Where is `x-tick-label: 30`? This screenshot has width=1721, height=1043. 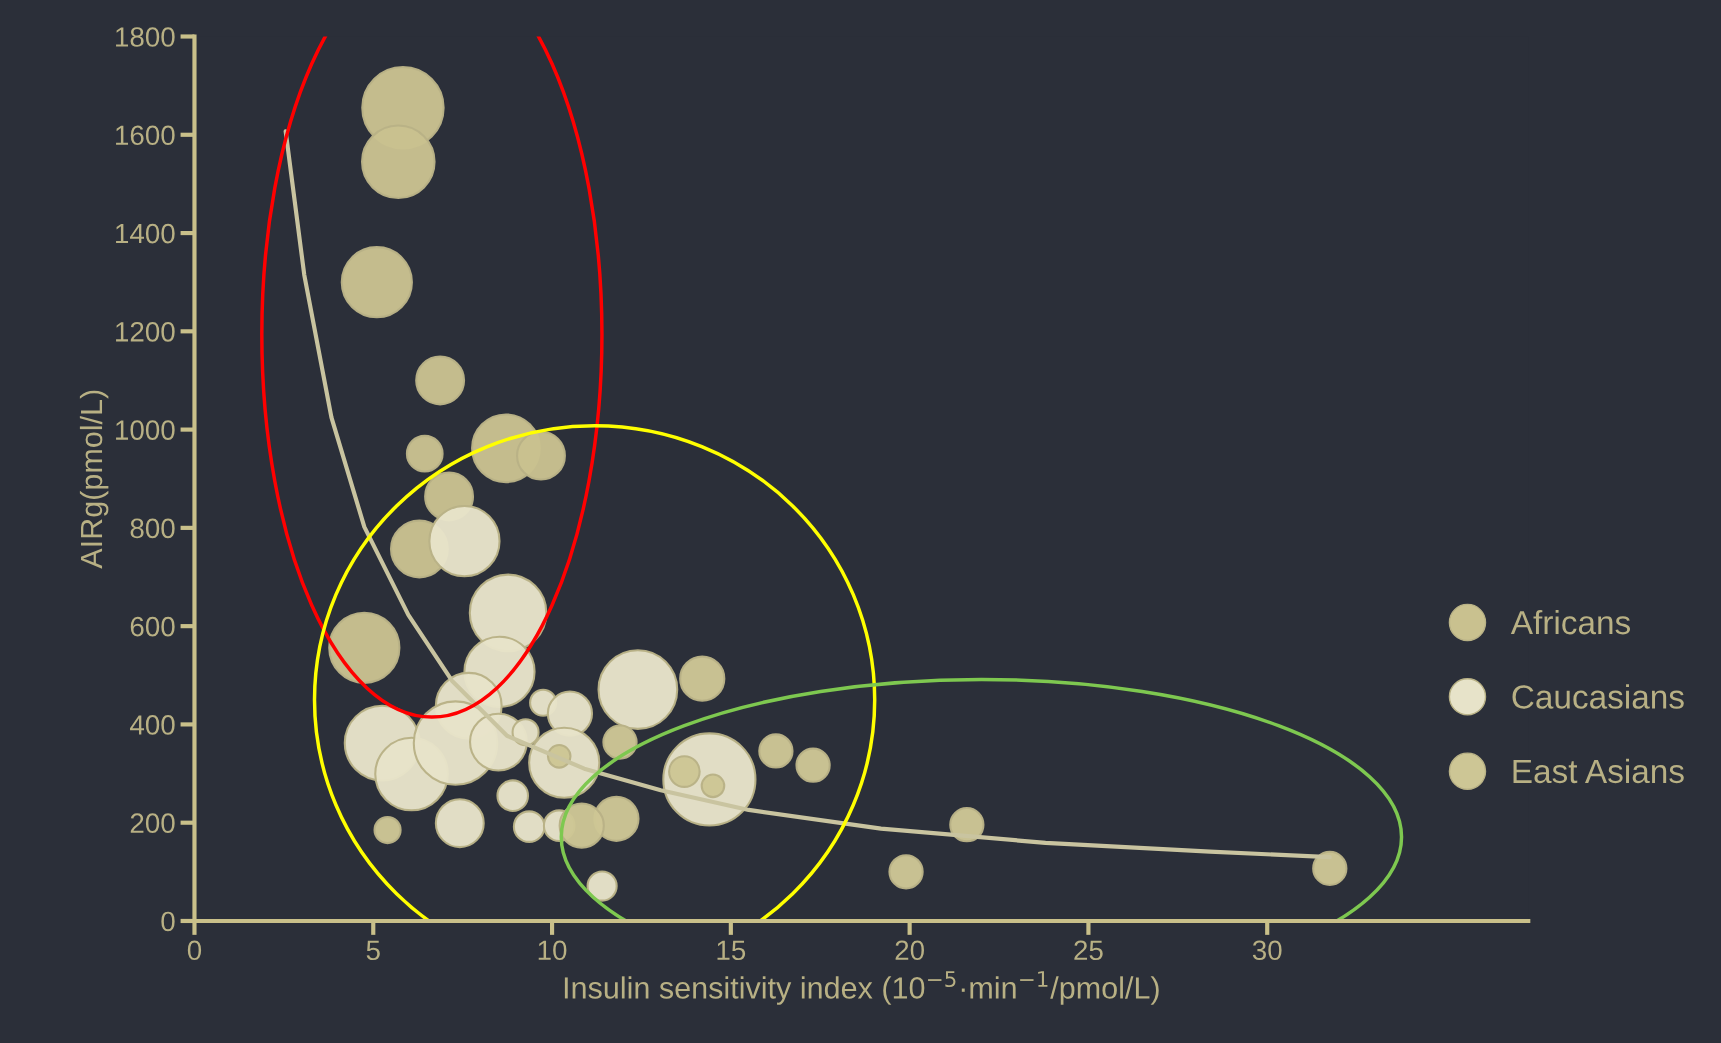
x-tick-label: 30 is located at coordinates (1267, 950).